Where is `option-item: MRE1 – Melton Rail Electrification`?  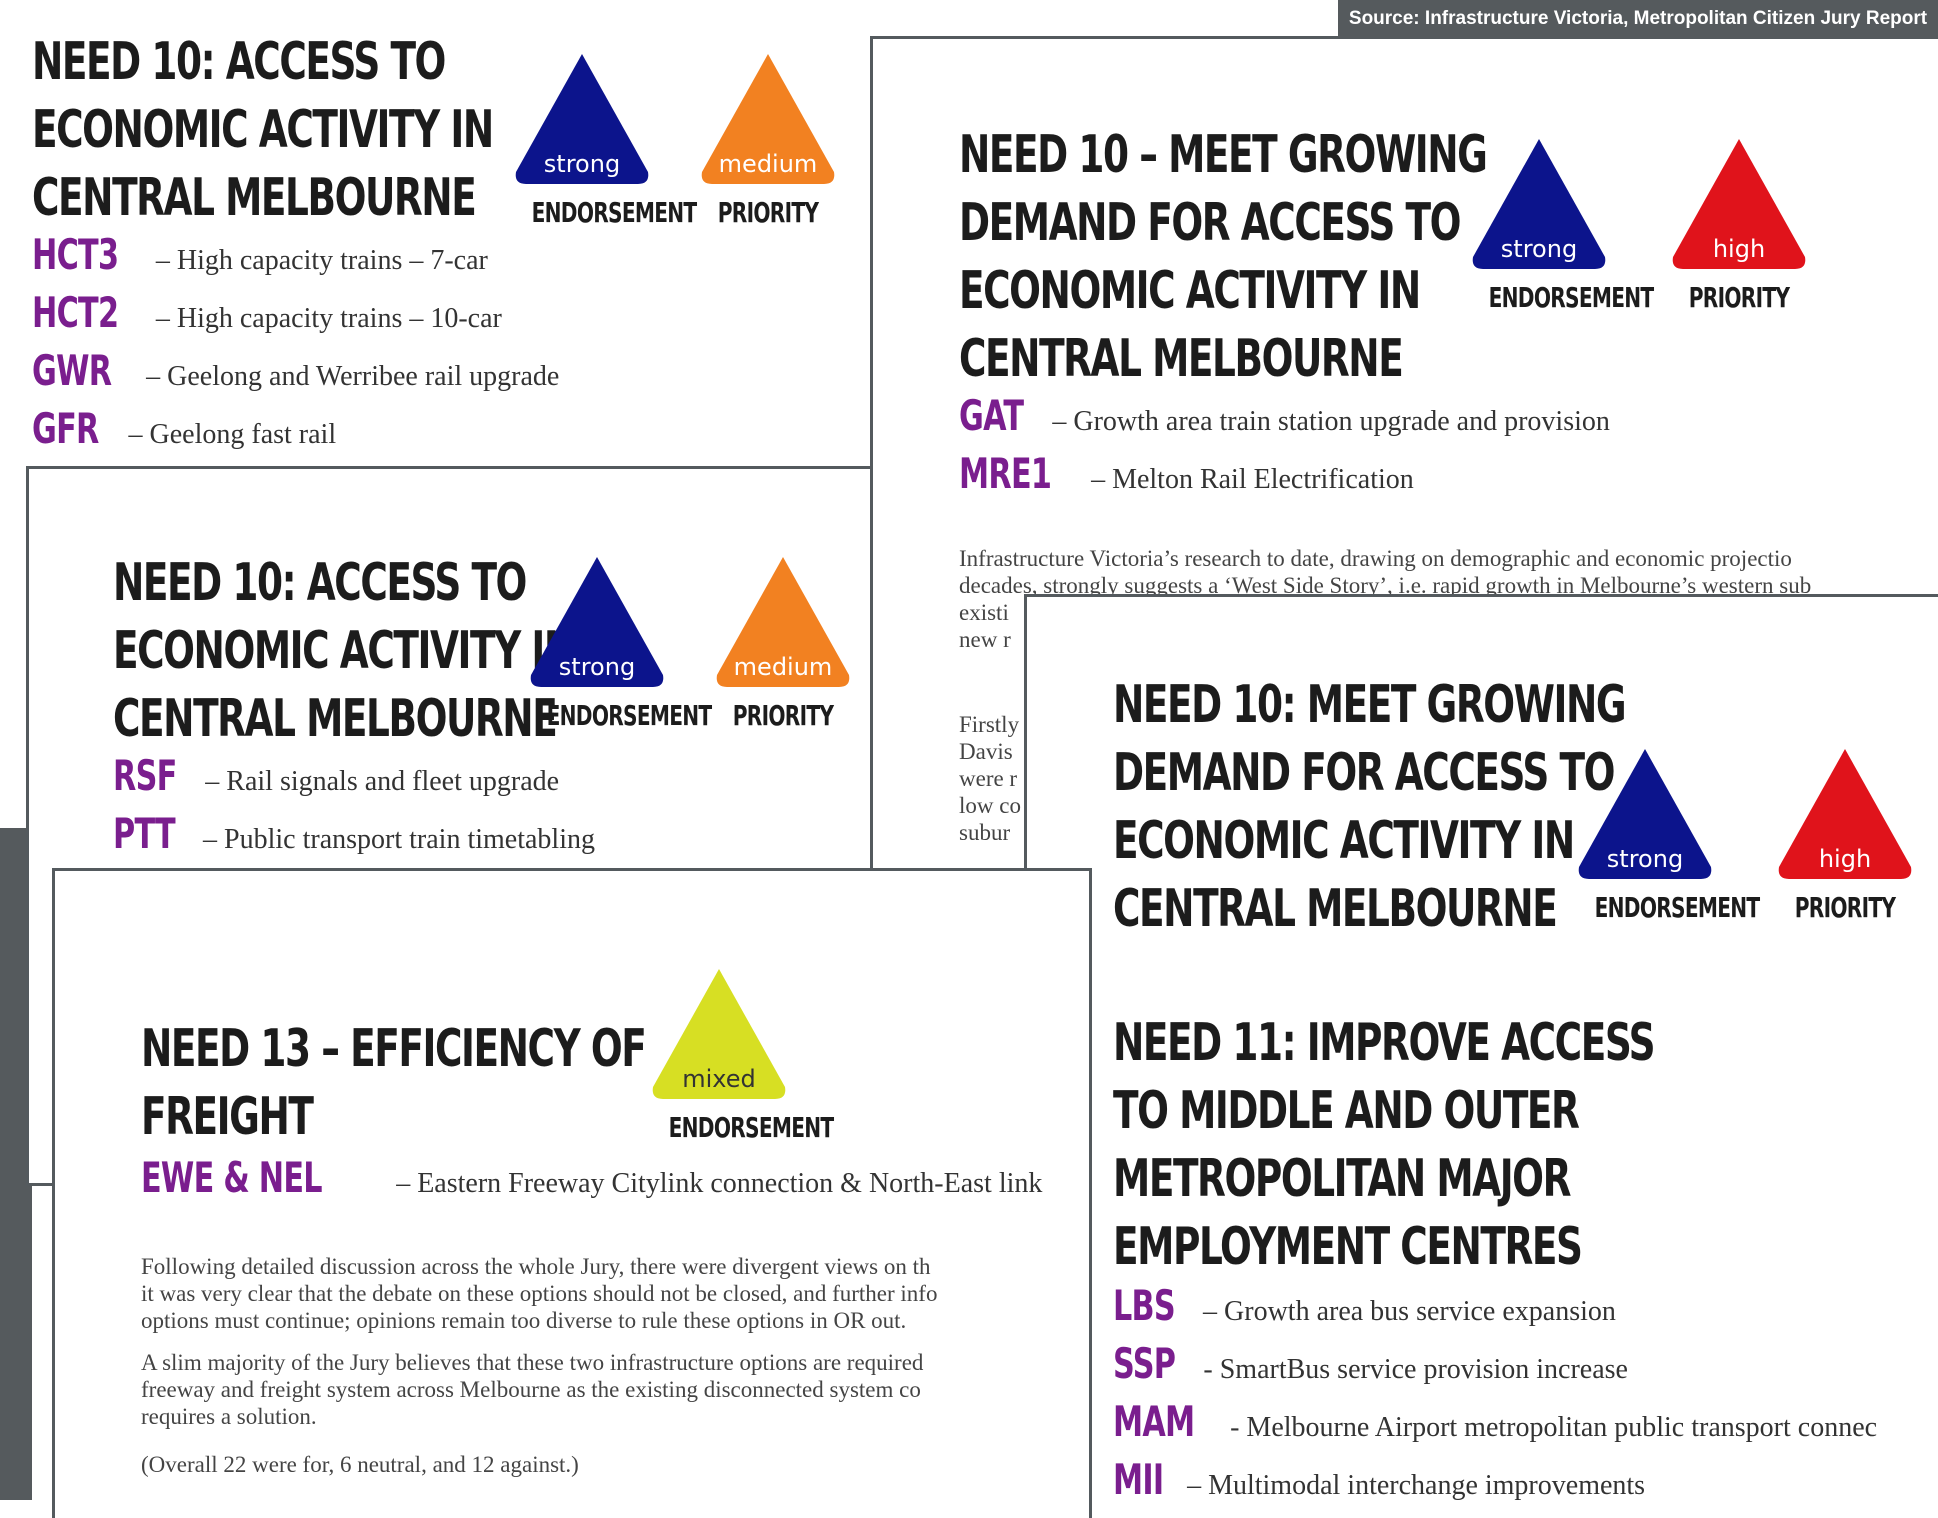
option-item: MRE1 – Melton Rail Electrification is located at coordinates (1186, 473).